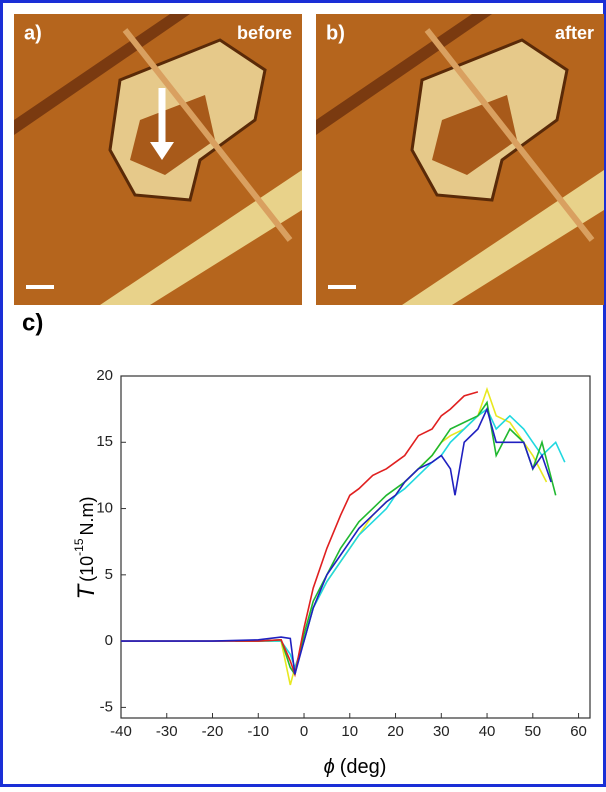  I want to click on y-tick-label: 10, so click(104, 508).